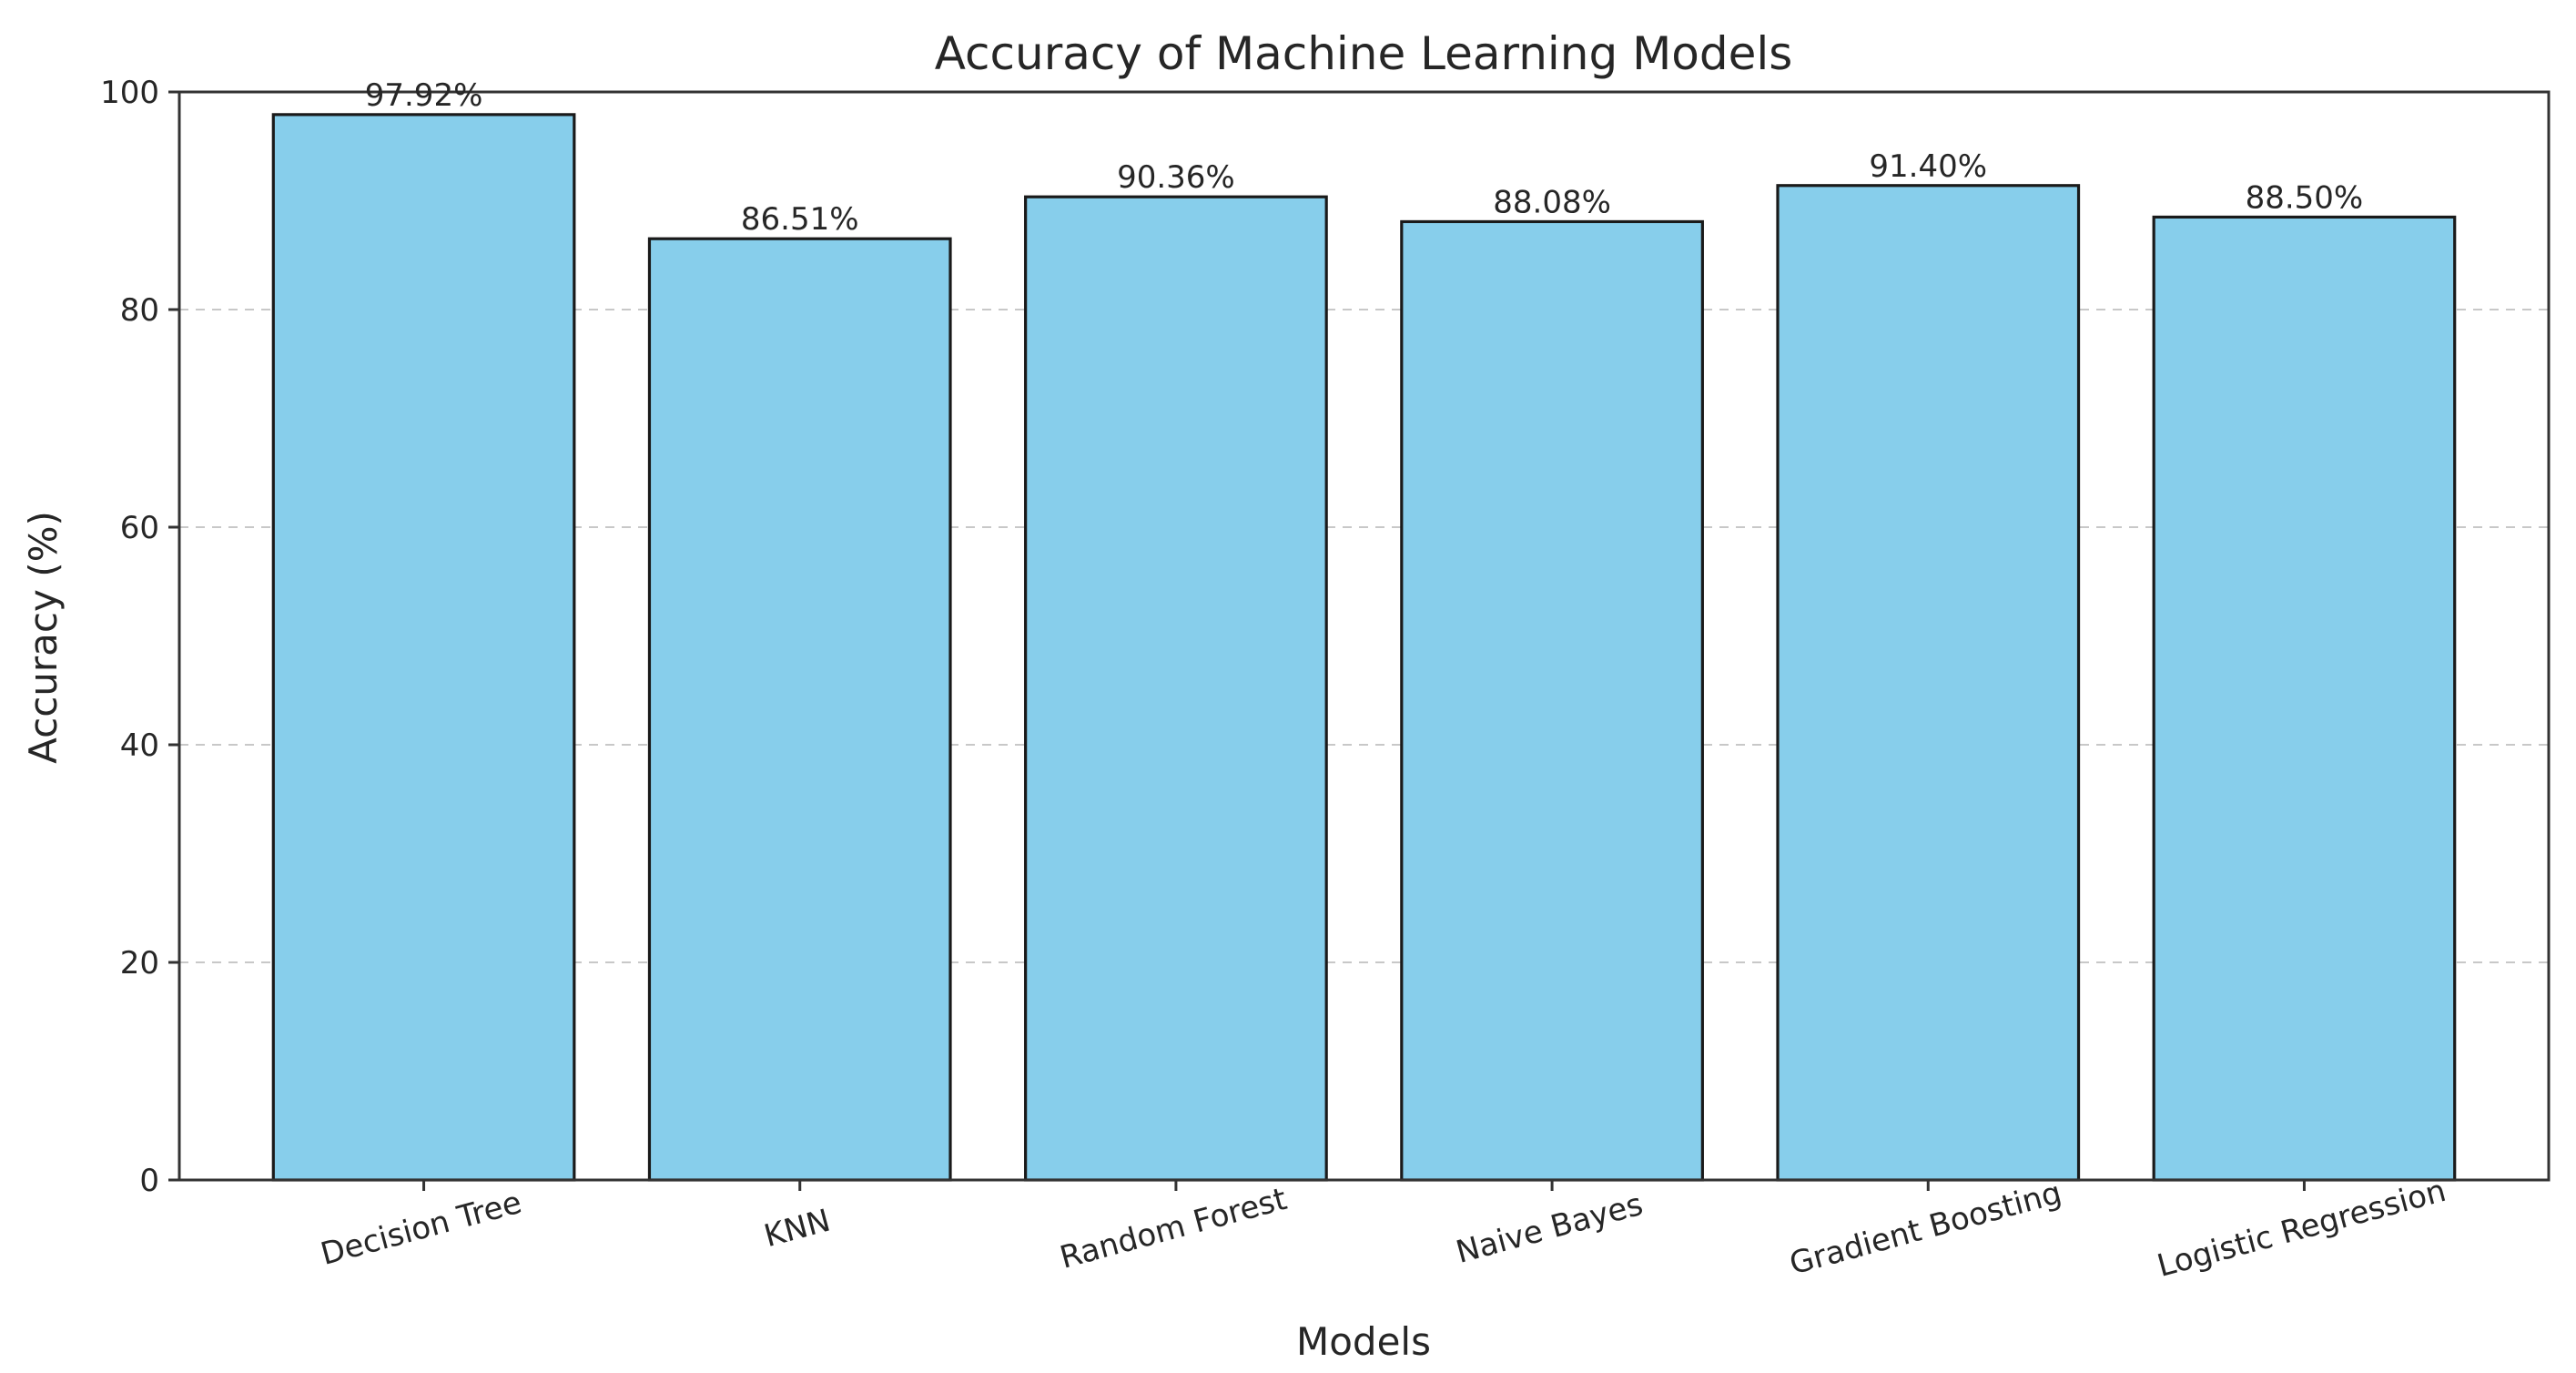 This screenshot has width=2576, height=1373. I want to click on bar-value-label: 90.36%, so click(1176, 177).